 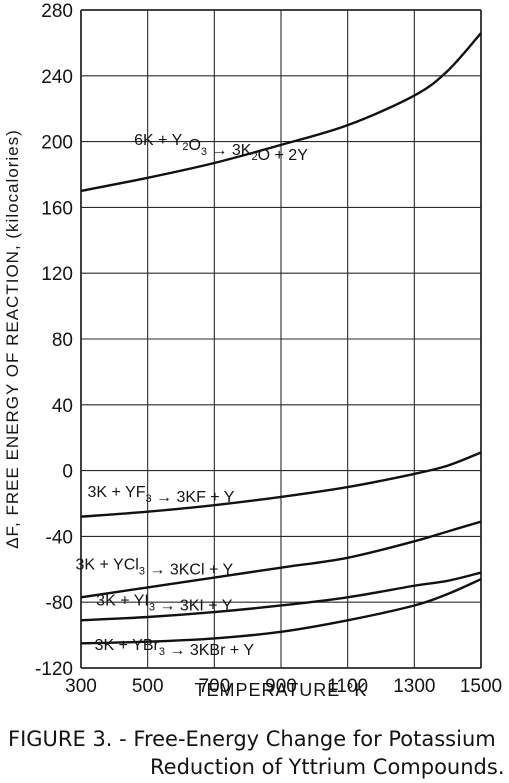 I want to click on y-tick-labels: 280 240 200 160 120 80 40 0 -40 -80 -120, so click(x=54, y=340).